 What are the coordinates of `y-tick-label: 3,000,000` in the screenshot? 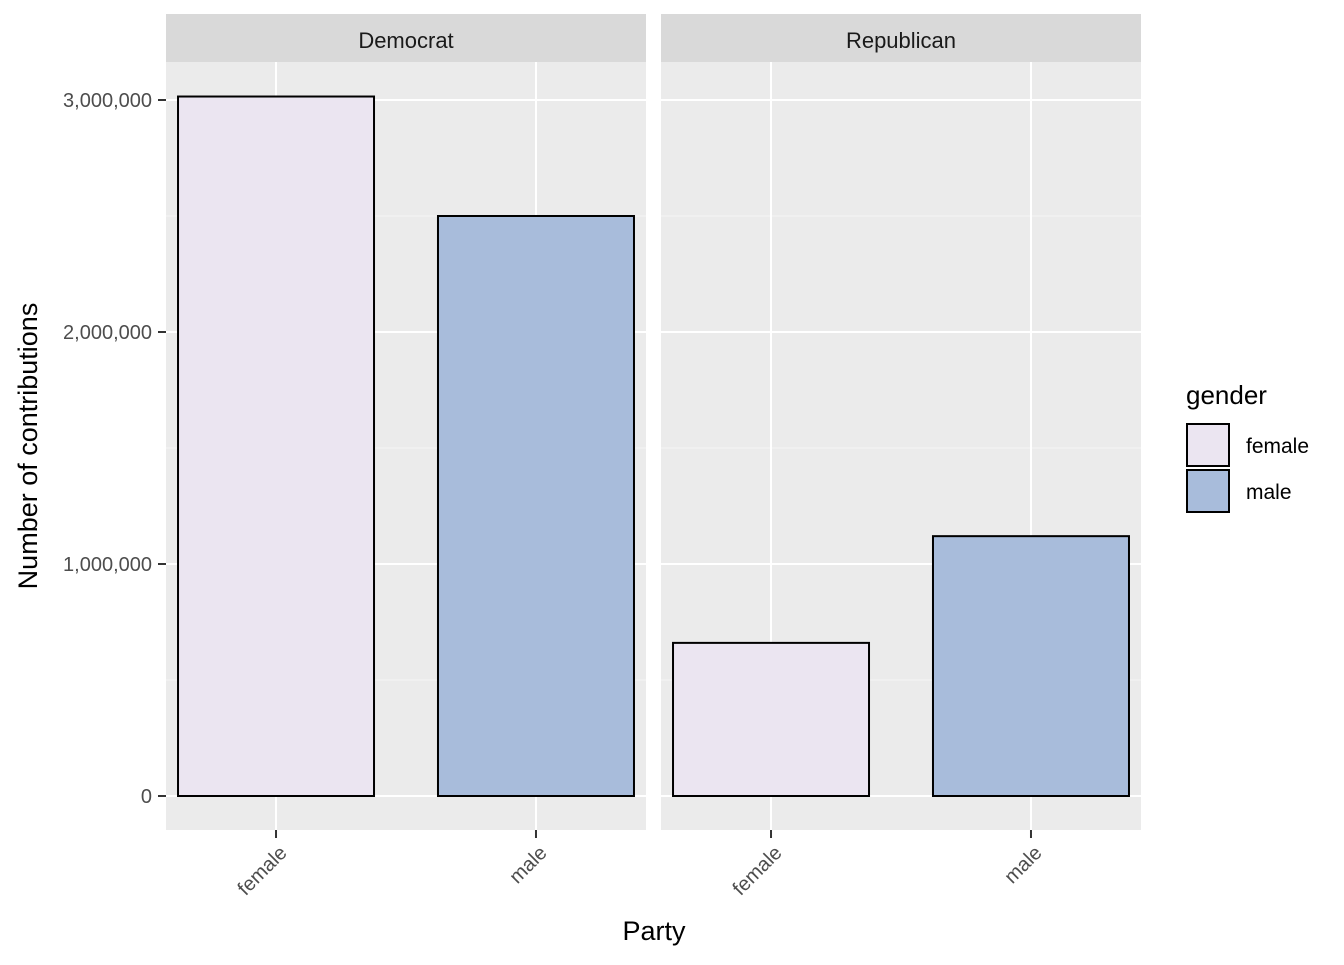 It's located at (107, 101).